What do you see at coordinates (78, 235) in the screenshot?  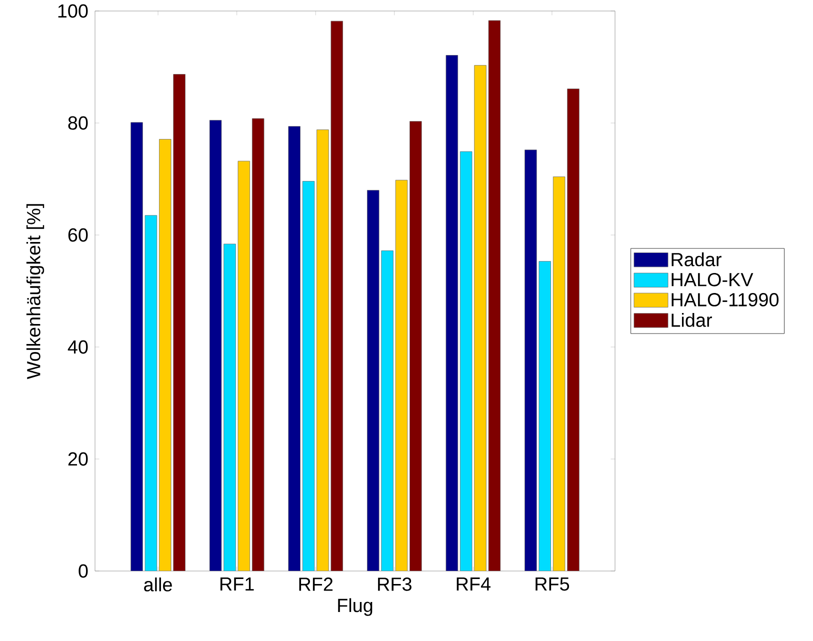 I see `y-tick-label: 60` at bounding box center [78, 235].